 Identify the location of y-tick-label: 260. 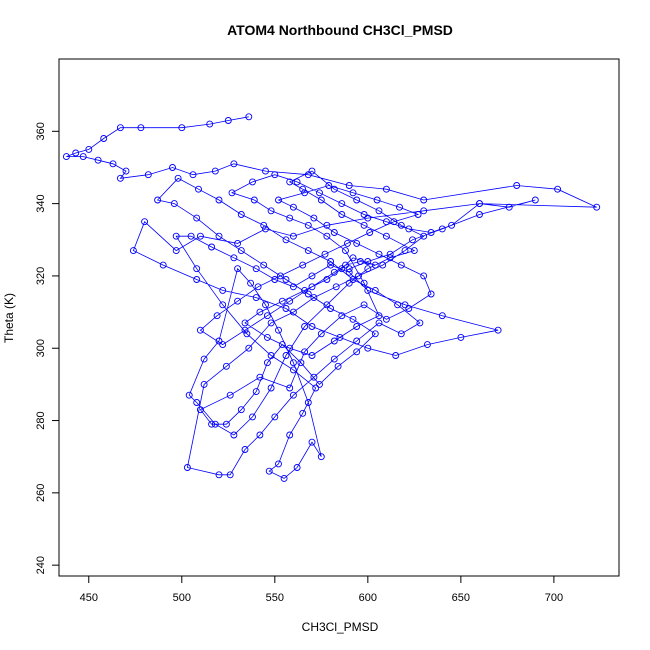
(41, 493).